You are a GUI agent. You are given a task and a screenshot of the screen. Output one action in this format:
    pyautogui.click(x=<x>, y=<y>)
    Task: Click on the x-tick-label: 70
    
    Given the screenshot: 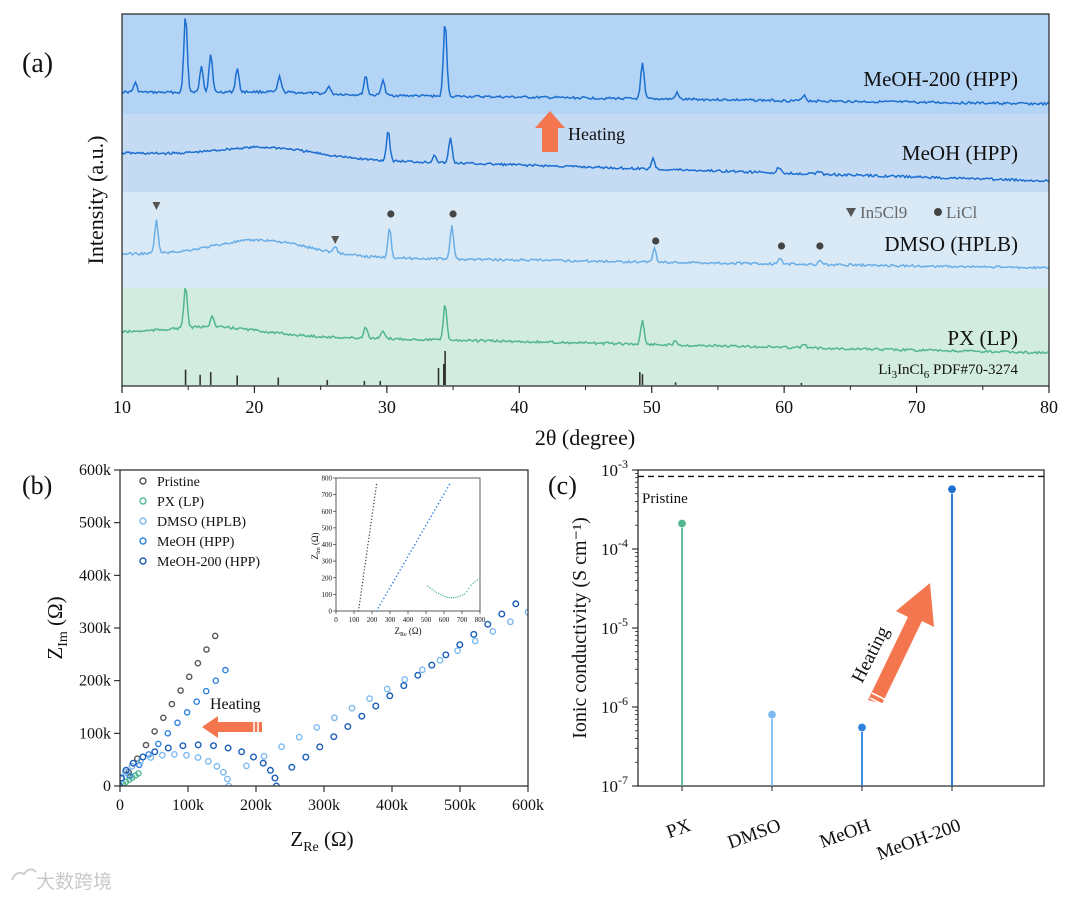 What is the action you would take?
    pyautogui.click(x=917, y=407)
    